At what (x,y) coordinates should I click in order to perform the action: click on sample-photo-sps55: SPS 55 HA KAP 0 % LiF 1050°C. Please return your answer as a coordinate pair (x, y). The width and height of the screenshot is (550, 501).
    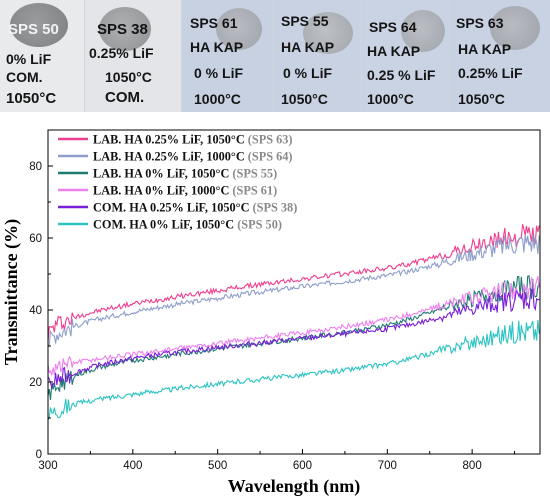
    Looking at the image, I should click on (317, 56).